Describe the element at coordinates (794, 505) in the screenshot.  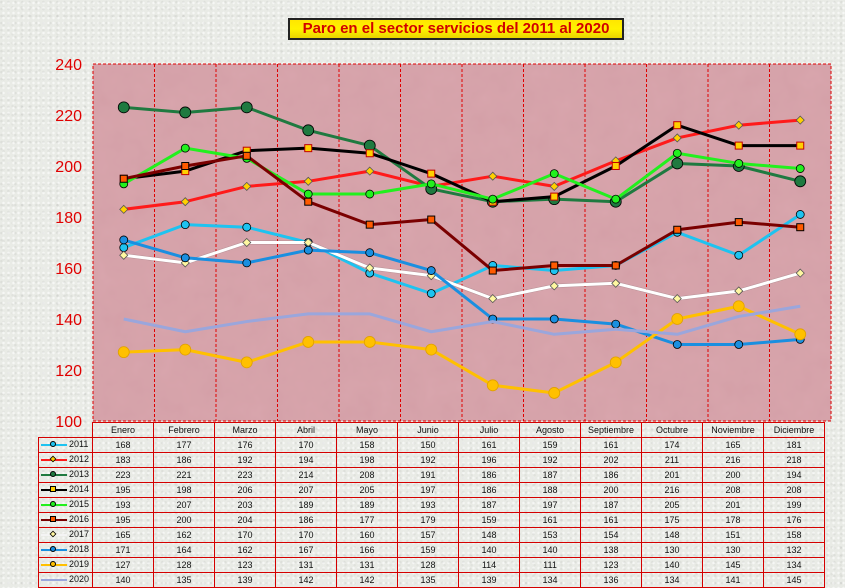
I see `table-cell: 199` at that location.